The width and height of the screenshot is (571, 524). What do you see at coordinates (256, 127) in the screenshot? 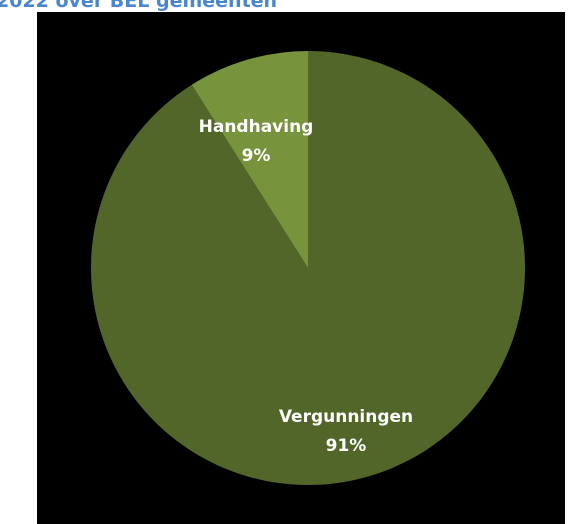
I see `data-label-handhaving-name: Handhaving` at bounding box center [256, 127].